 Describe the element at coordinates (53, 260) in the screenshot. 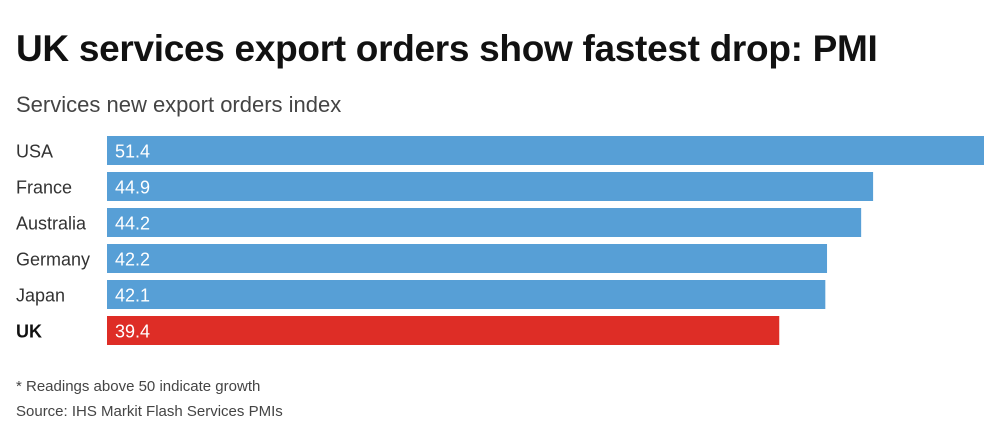

I see `category-label: Germany` at that location.